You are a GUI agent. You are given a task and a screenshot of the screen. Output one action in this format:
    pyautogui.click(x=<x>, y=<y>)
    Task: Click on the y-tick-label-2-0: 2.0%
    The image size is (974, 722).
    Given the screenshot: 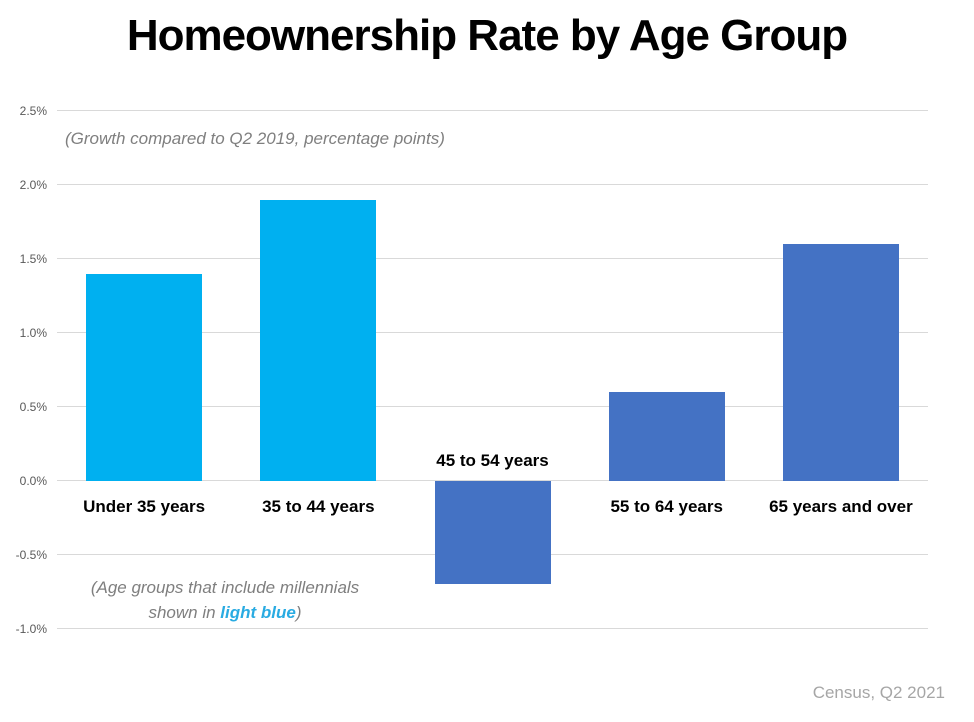 What is the action you would take?
    pyautogui.click(x=33, y=184)
    